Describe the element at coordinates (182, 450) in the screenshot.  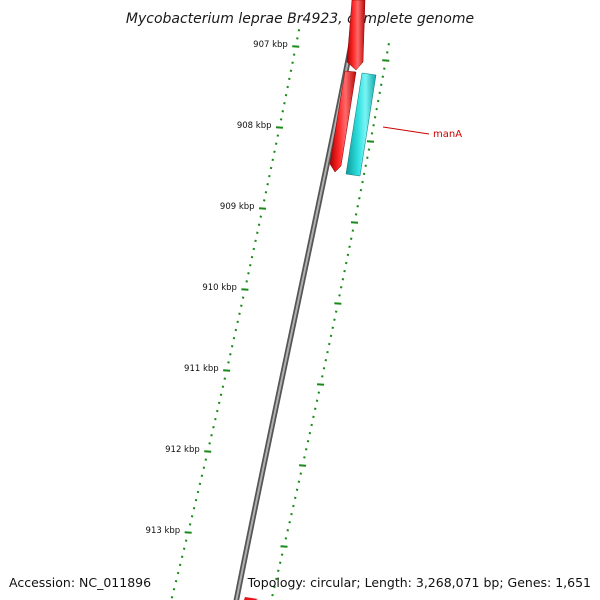
I see `ruler-label: 912 kbp` at that location.